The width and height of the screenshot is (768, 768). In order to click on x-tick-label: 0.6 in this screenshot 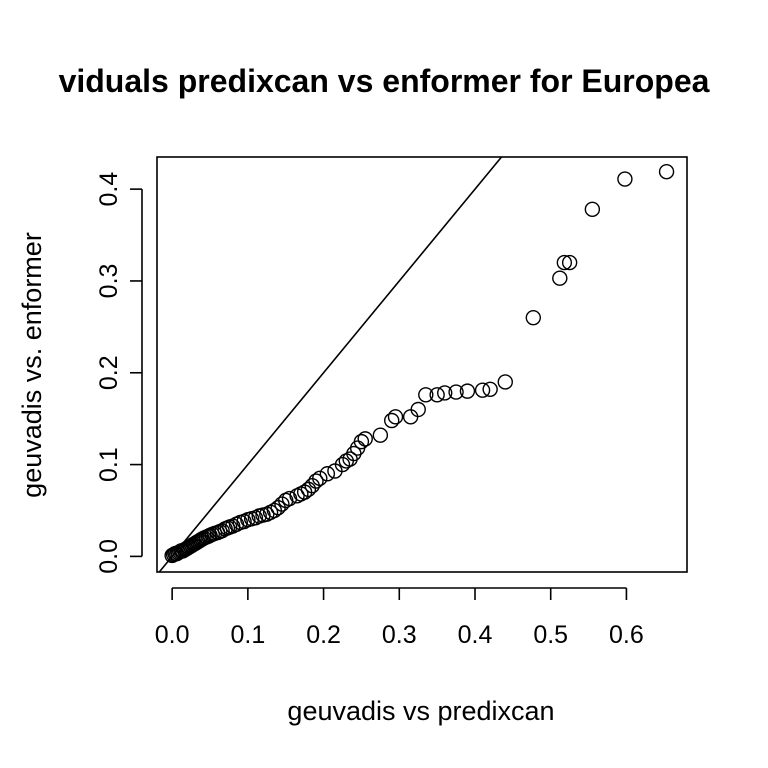, I will do `click(626, 635)`.